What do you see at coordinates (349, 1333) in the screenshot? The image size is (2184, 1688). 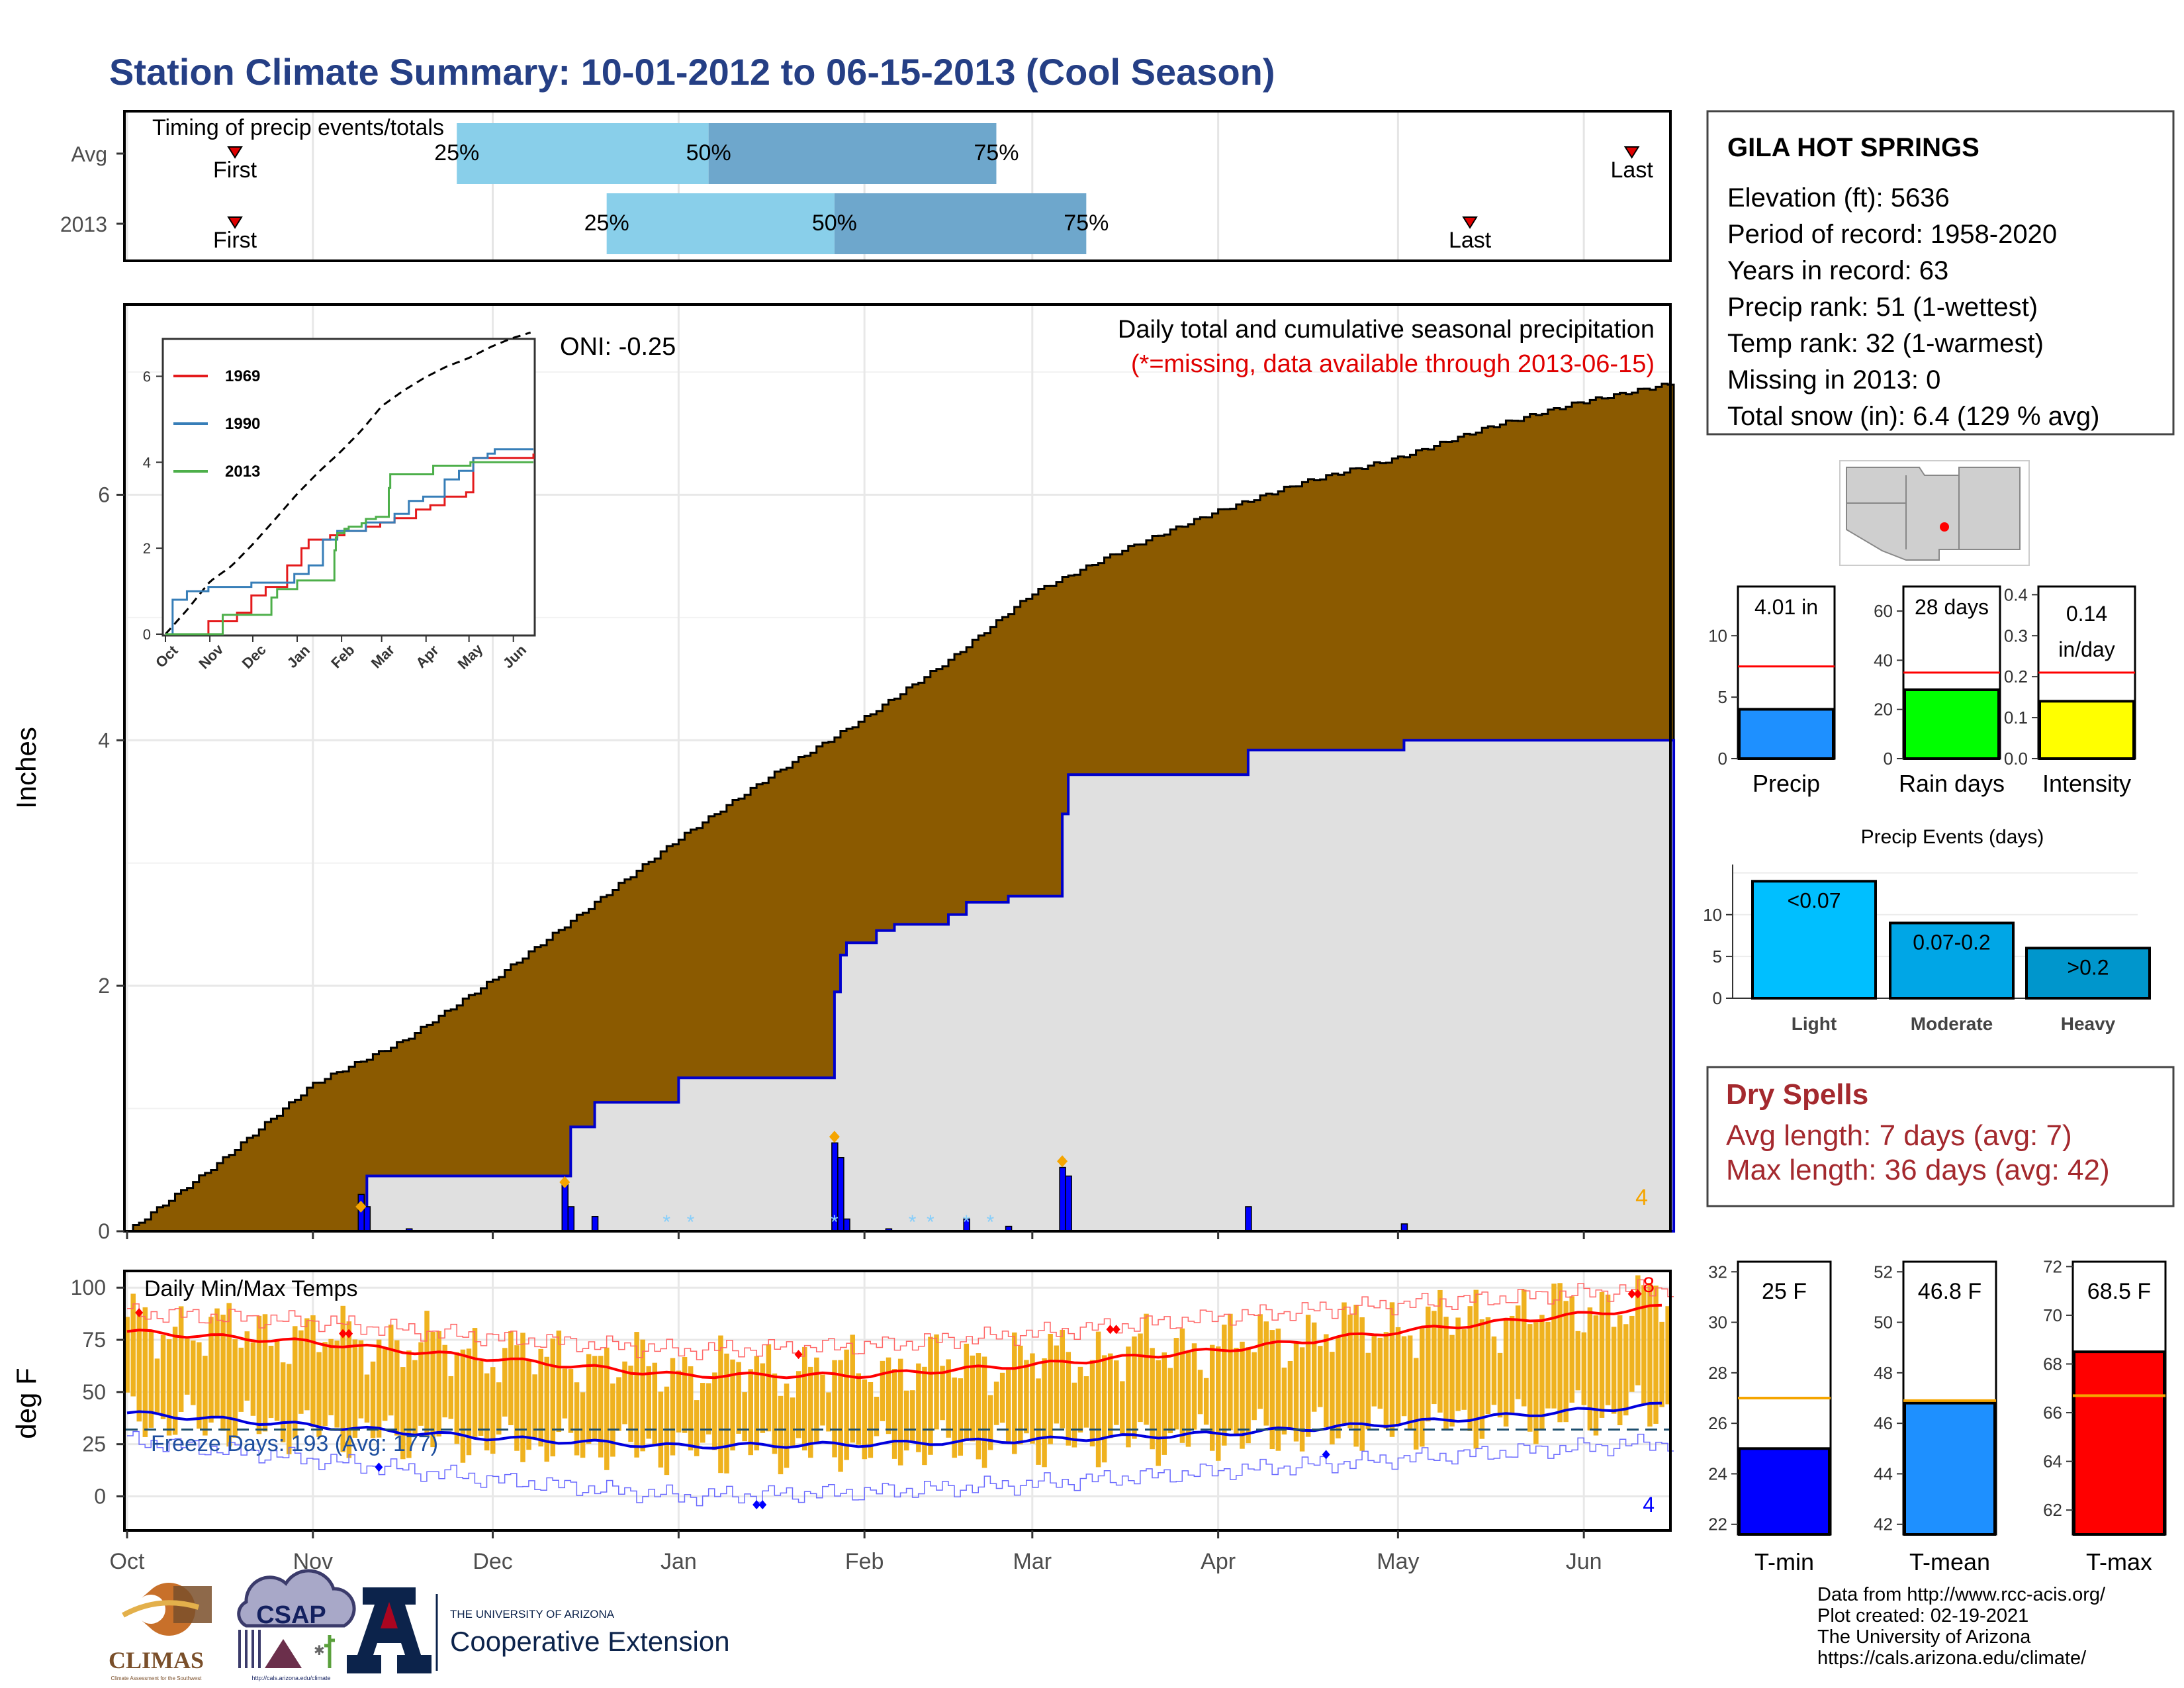 I see `record-high-marker` at bounding box center [349, 1333].